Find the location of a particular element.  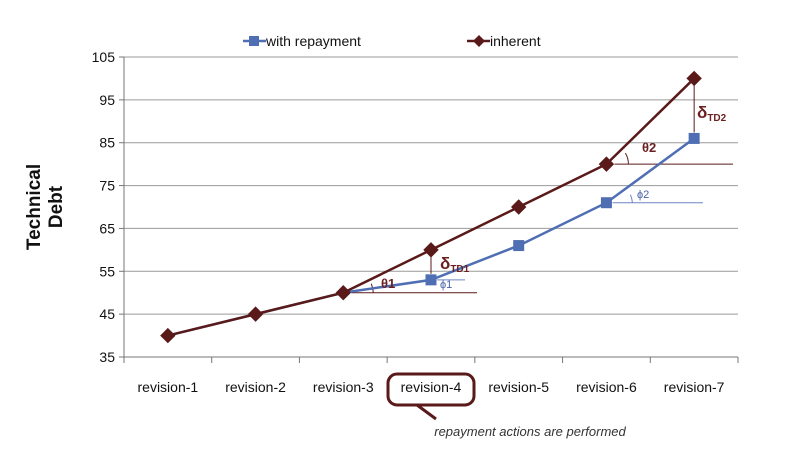

y-axis-title-line: Technical is located at coordinates (34, 207).